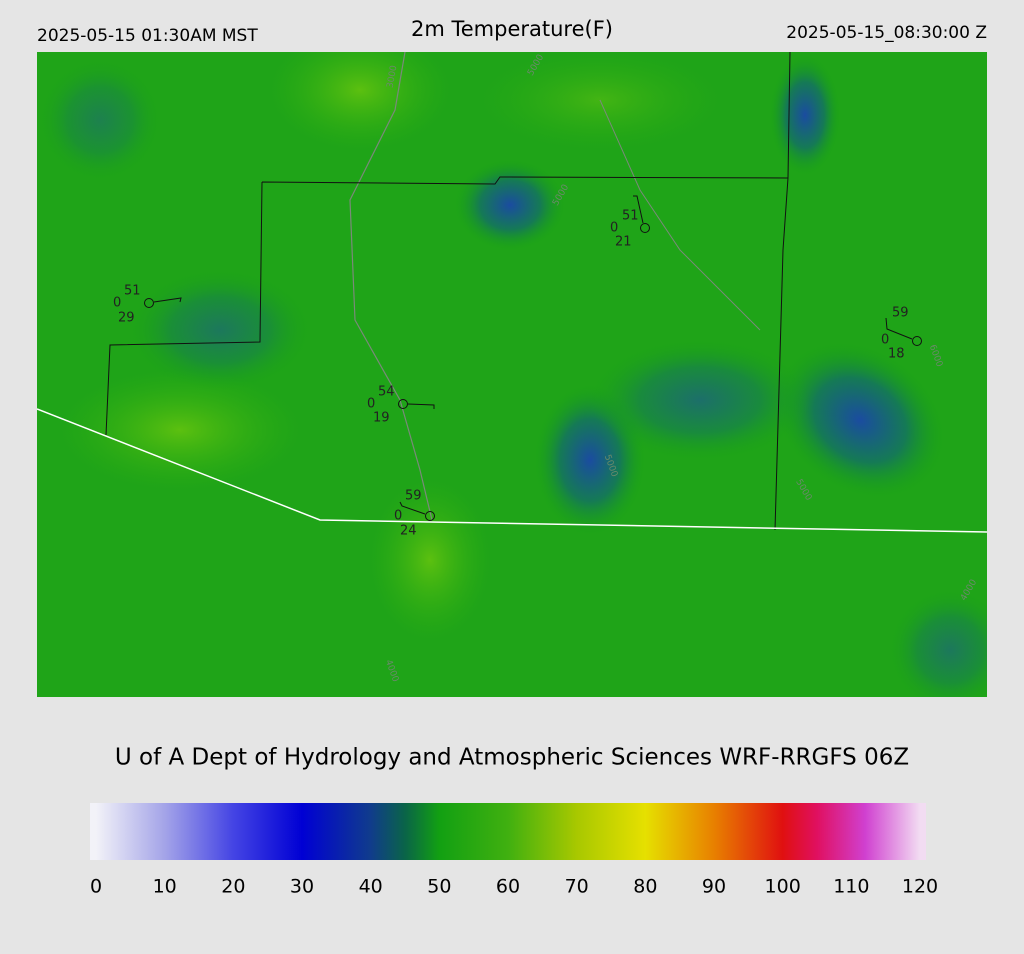 The image size is (1024, 954). I want to click on colorbar-tick-label: 10, so click(165, 887).